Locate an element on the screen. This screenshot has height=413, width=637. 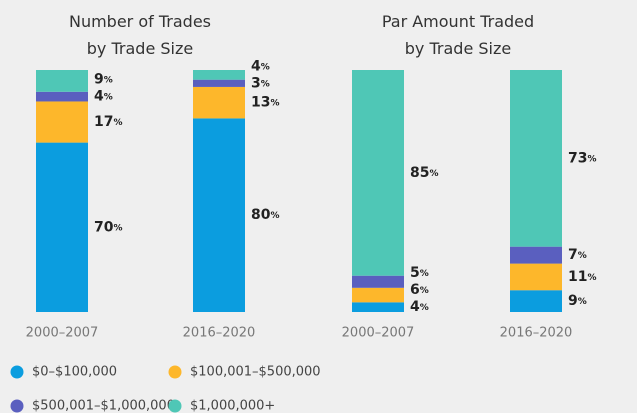
value-label: 13% is located at coordinates (265, 103).